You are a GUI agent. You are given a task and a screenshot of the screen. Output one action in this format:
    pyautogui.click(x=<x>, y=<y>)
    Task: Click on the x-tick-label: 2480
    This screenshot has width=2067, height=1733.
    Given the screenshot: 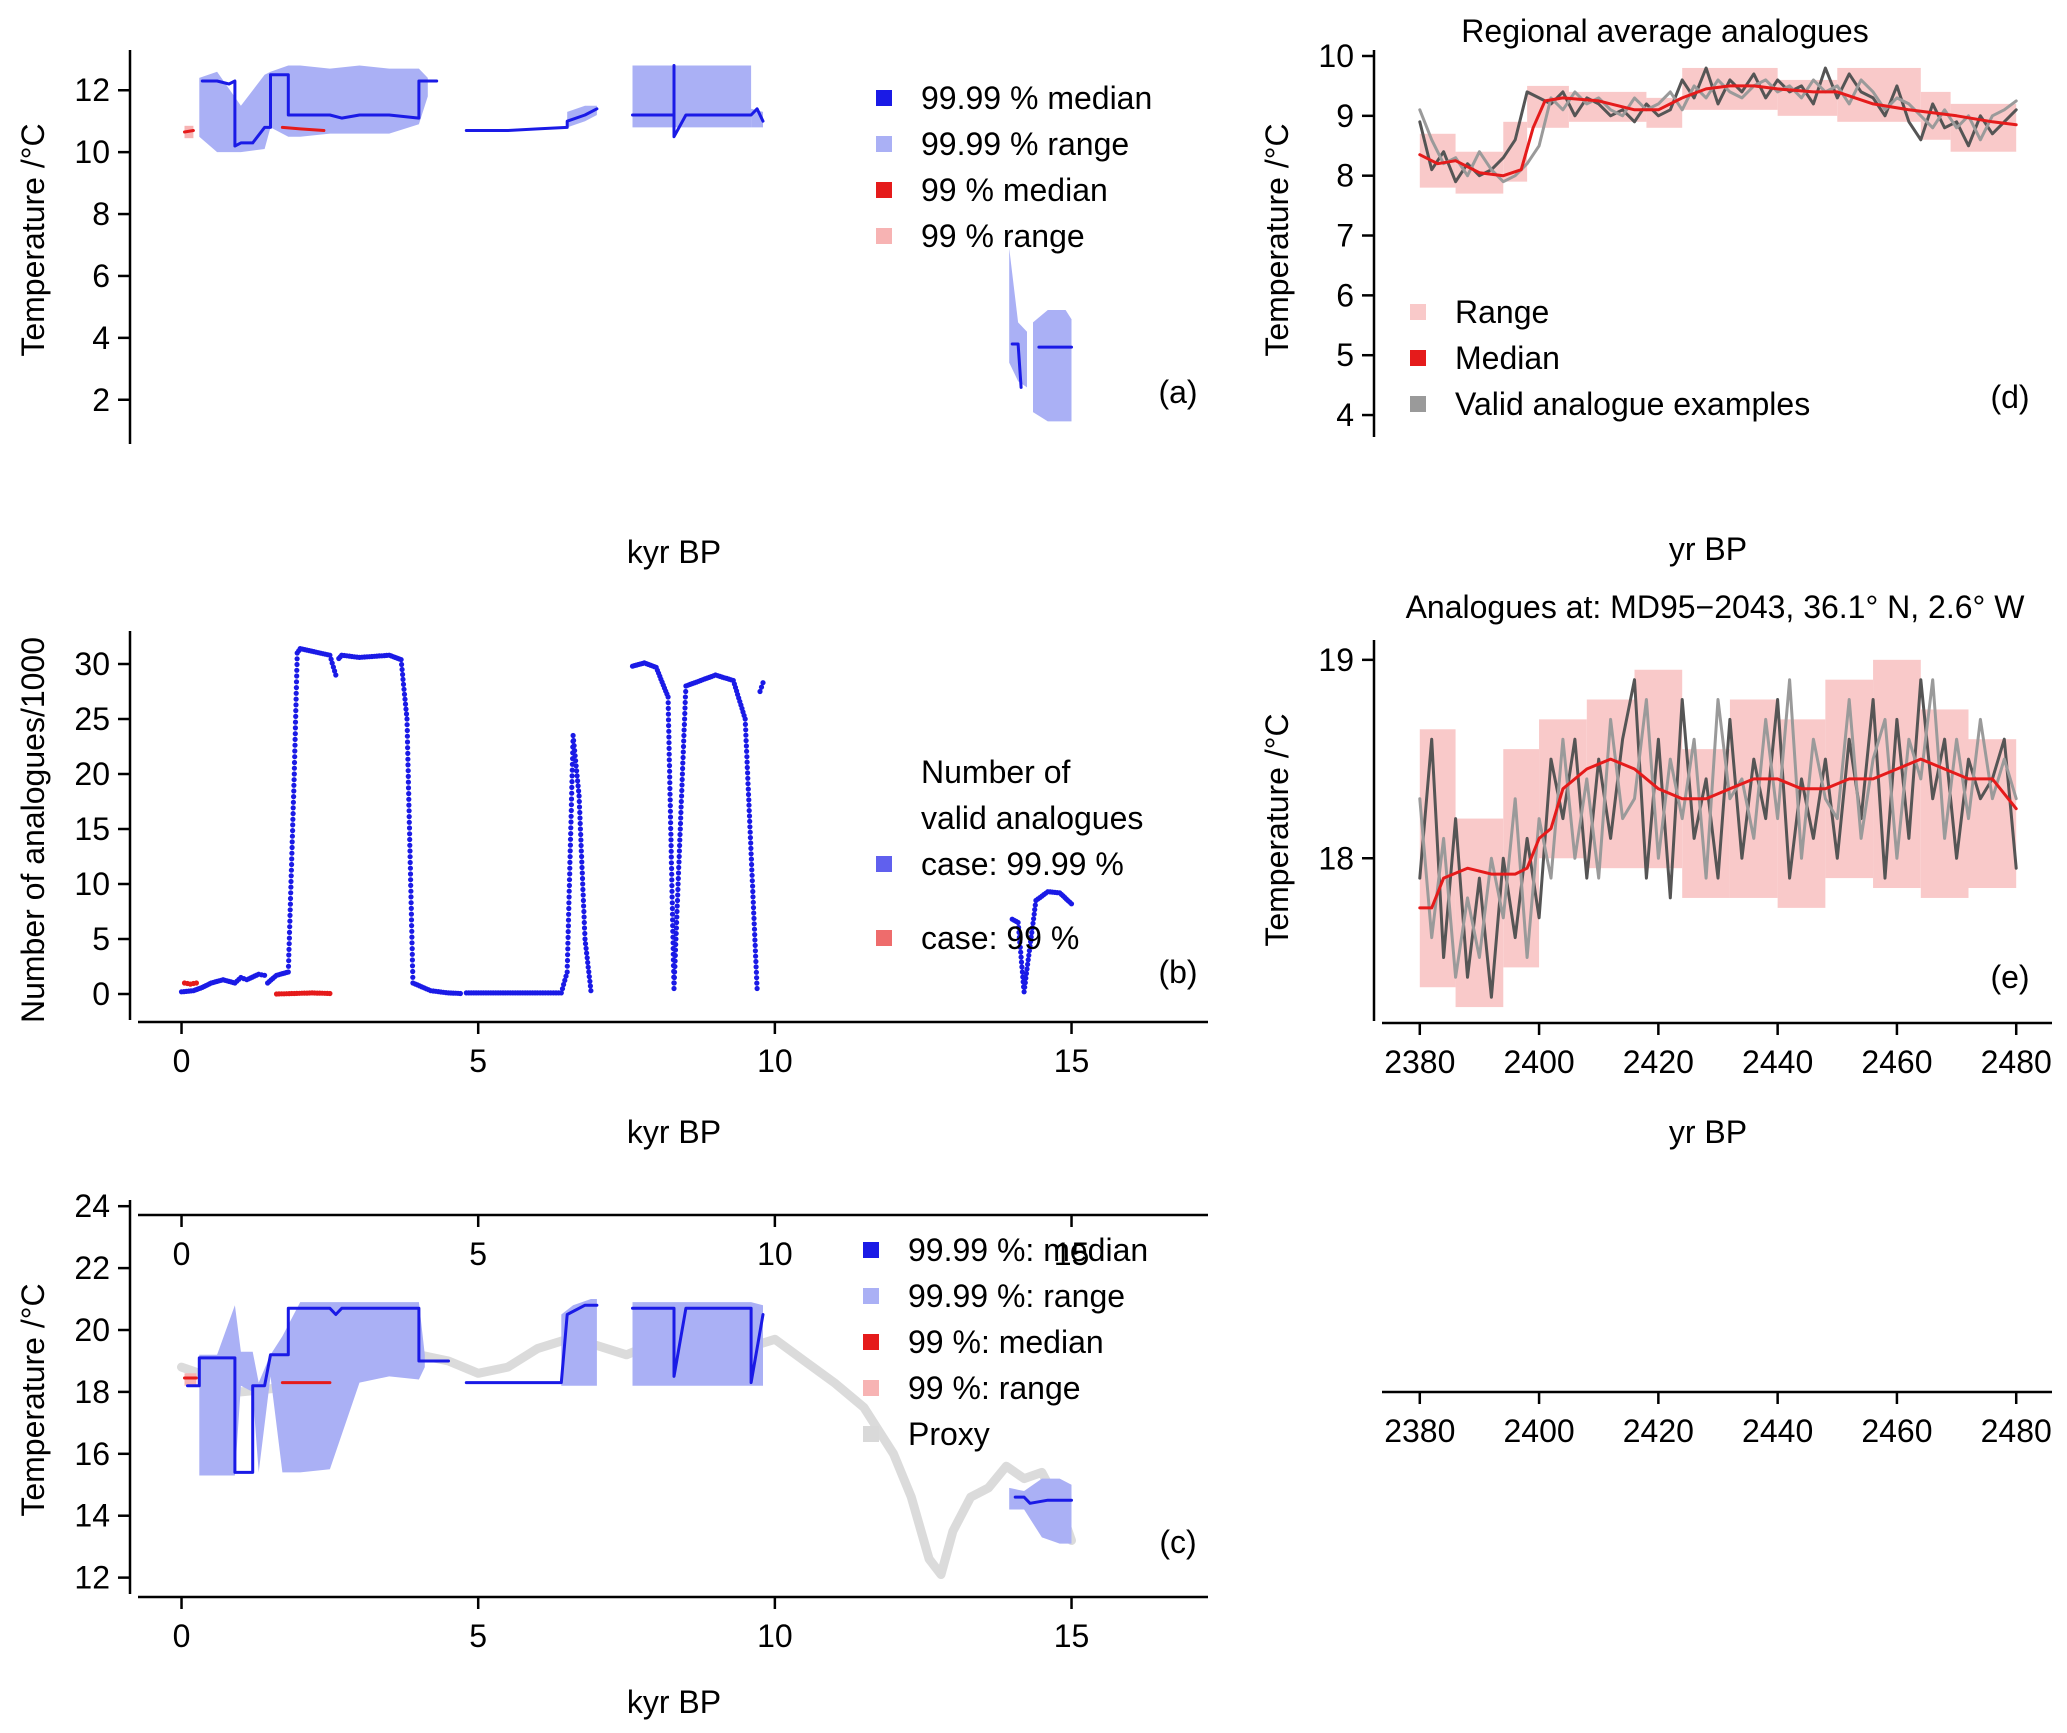 What is the action you would take?
    pyautogui.click(x=2016, y=1431)
    